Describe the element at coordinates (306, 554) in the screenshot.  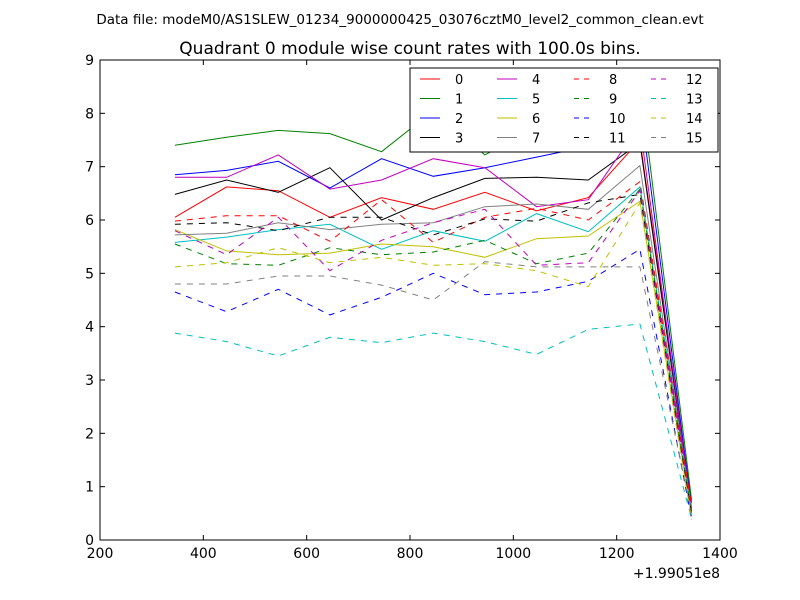
I see `x-tick-label: 600` at that location.